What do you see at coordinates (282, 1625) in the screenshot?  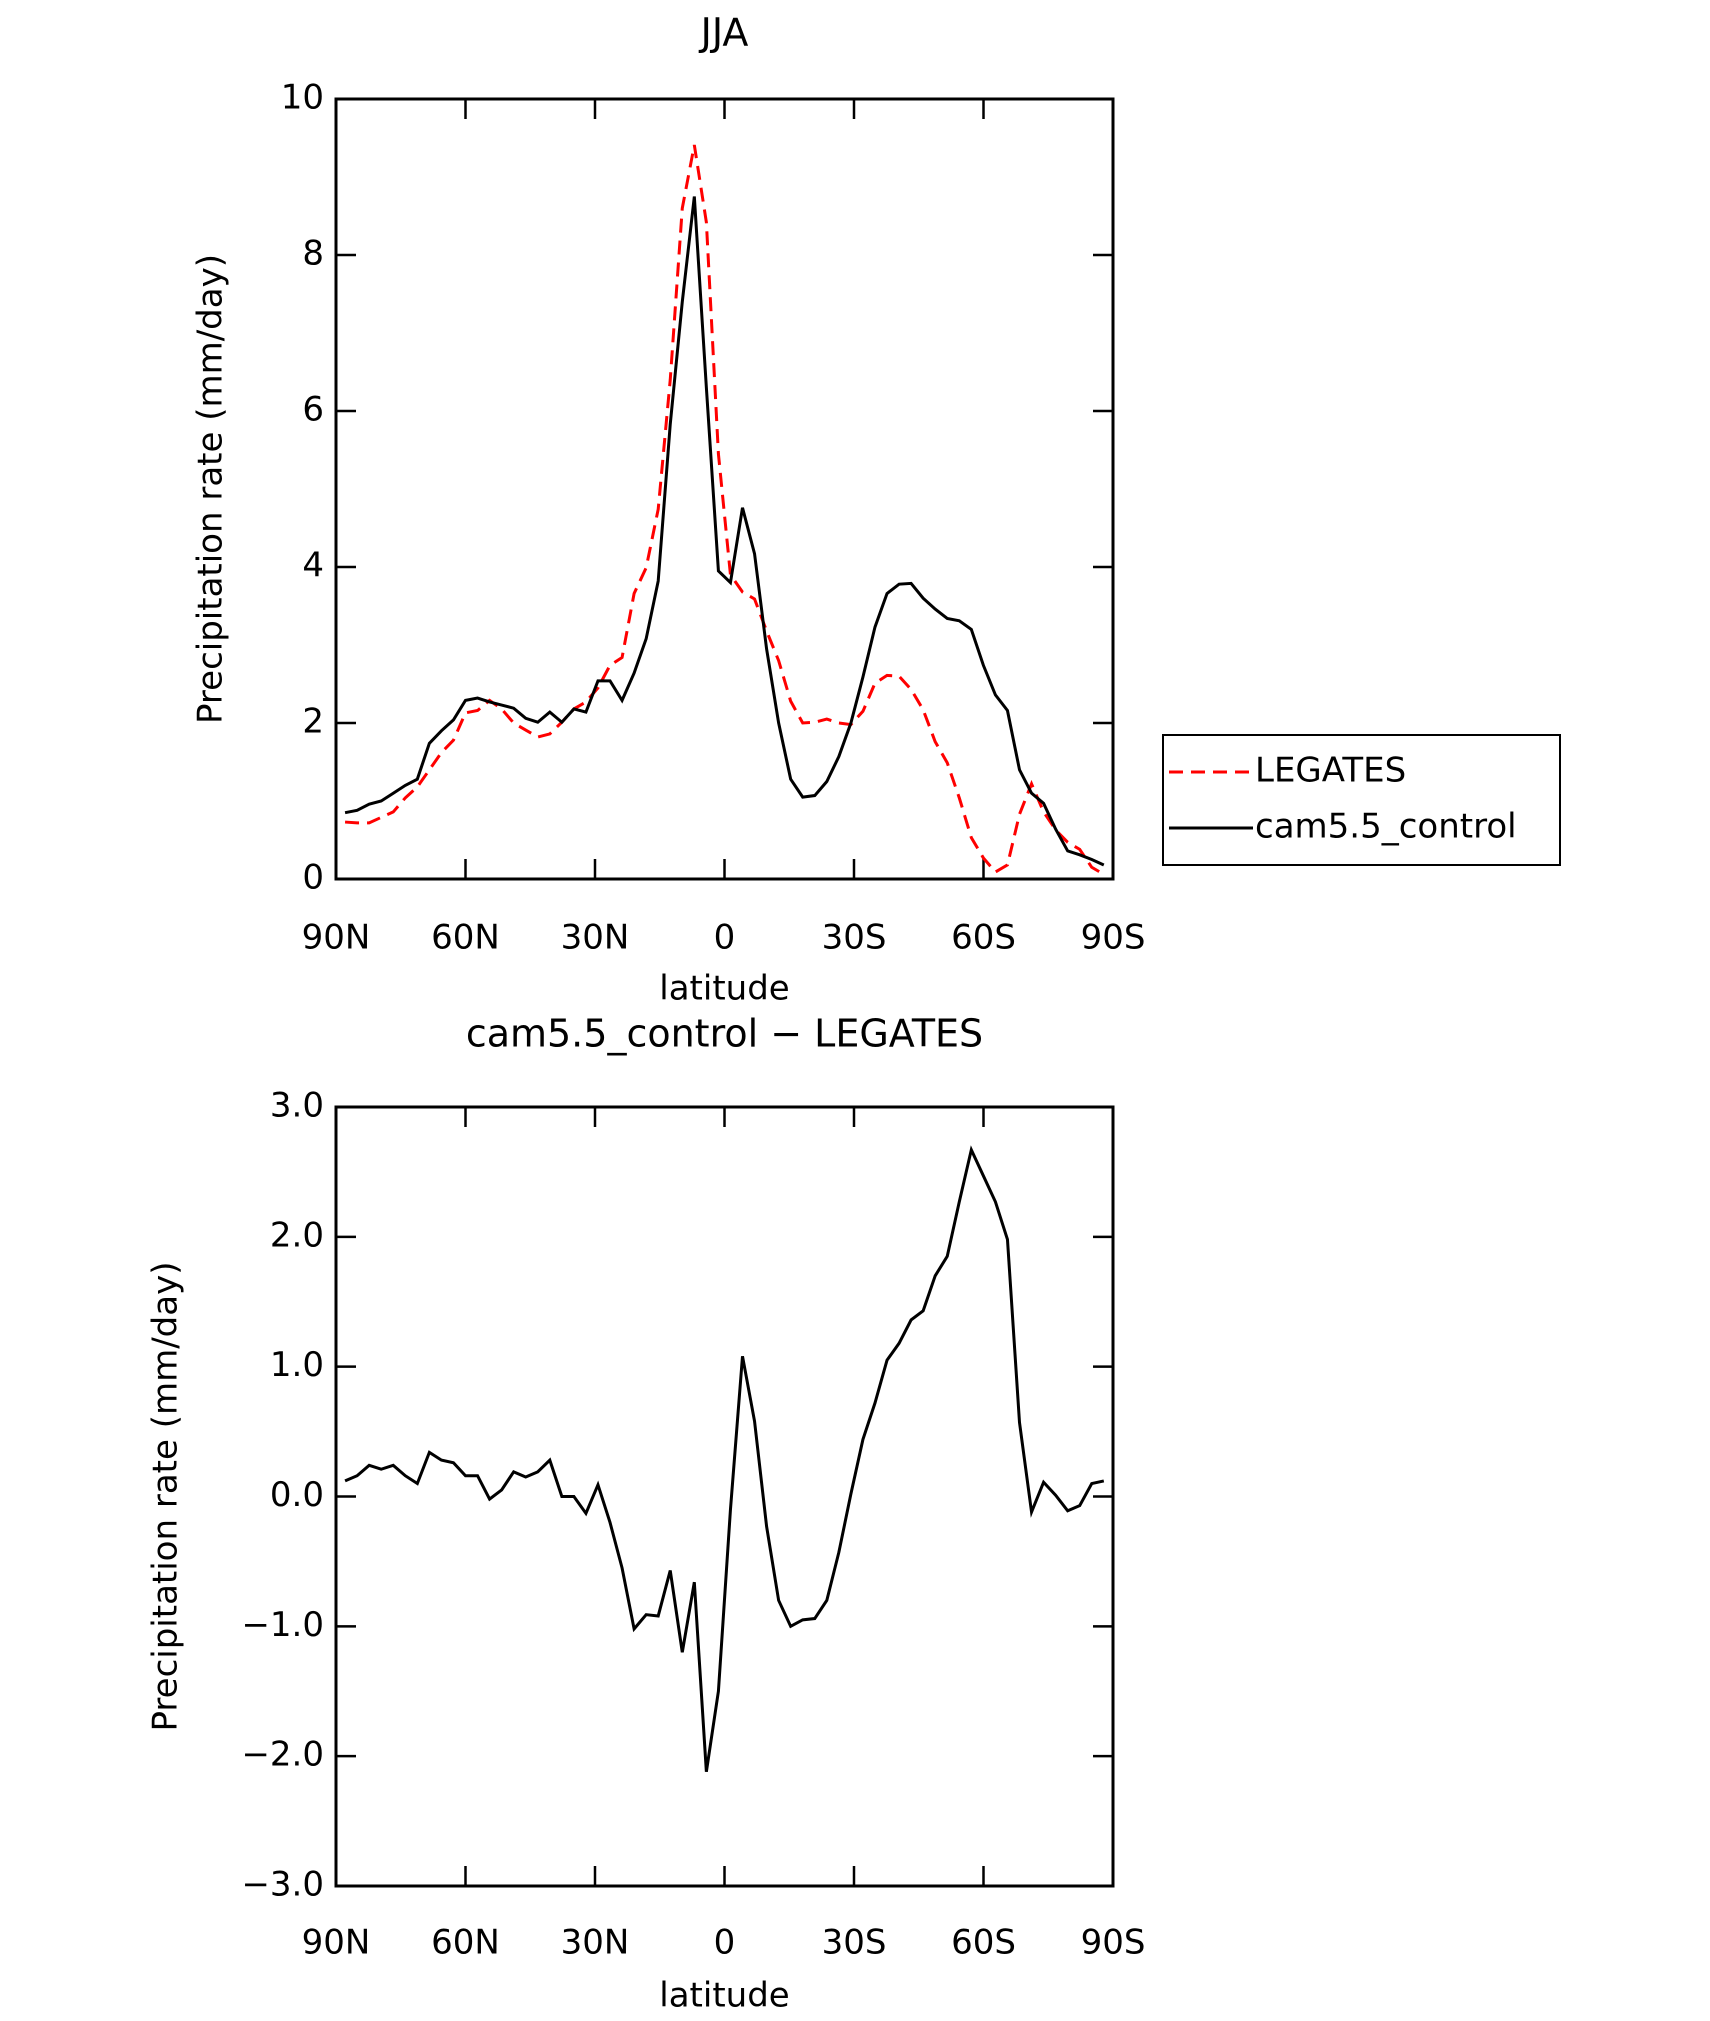 I see `y-tick-label: −1.0` at bounding box center [282, 1625].